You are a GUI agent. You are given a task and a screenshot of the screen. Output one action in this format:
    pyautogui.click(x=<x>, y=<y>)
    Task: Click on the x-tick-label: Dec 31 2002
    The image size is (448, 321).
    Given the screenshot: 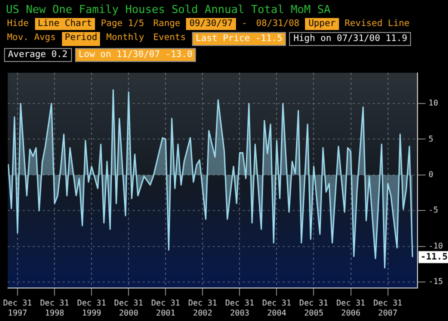 What is the action you would take?
    pyautogui.click(x=203, y=308)
    